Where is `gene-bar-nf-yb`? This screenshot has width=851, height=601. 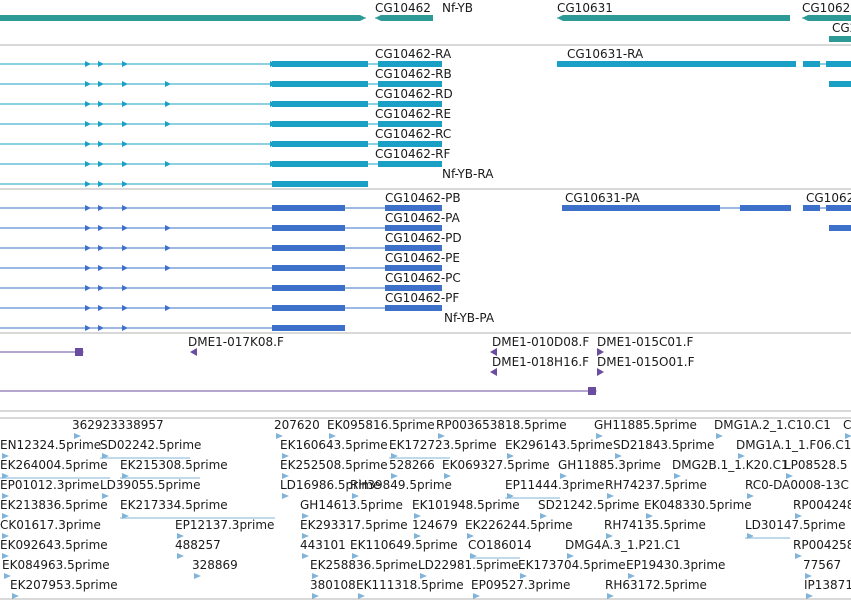
gene-bar-nf-yb is located at coordinates (404, 18).